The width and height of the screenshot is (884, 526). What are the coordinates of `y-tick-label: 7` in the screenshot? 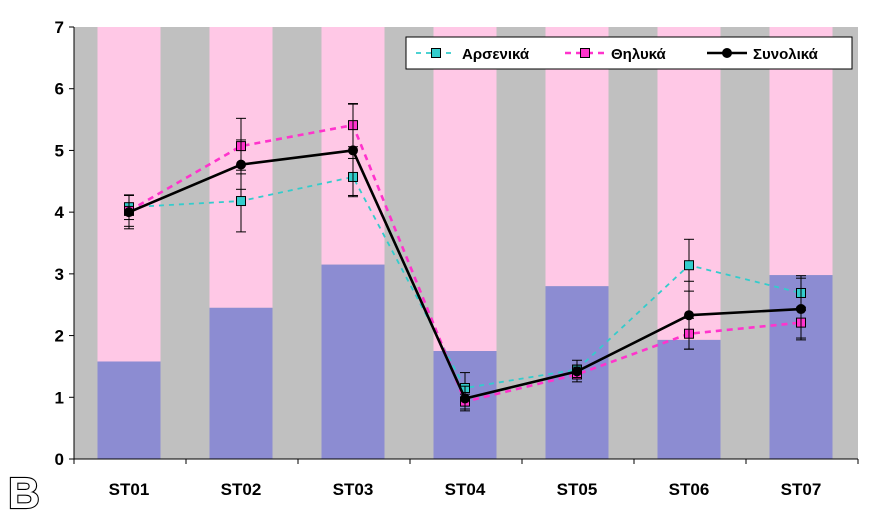 It's located at (59, 27).